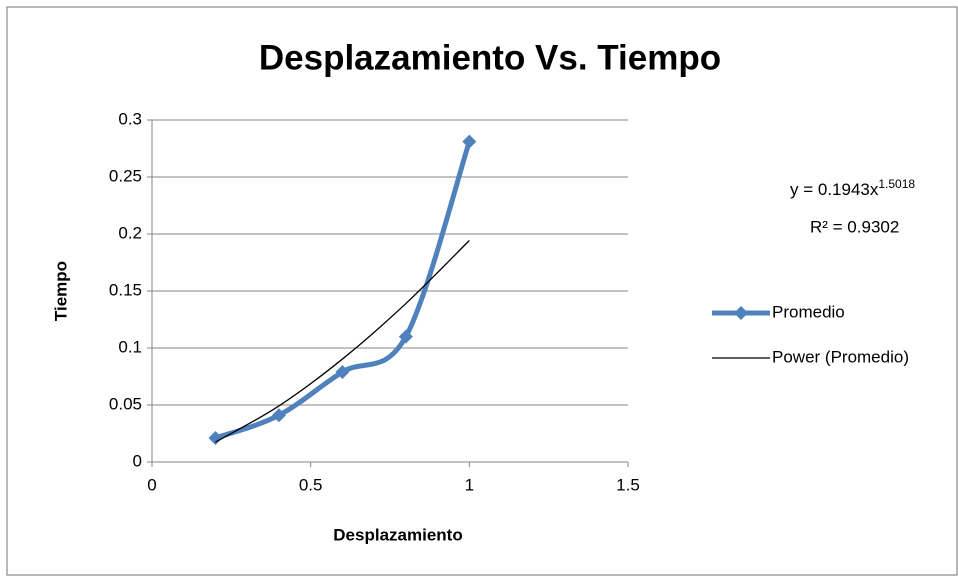  What do you see at coordinates (469, 484) in the screenshot?
I see `x-tick-label: 1` at bounding box center [469, 484].